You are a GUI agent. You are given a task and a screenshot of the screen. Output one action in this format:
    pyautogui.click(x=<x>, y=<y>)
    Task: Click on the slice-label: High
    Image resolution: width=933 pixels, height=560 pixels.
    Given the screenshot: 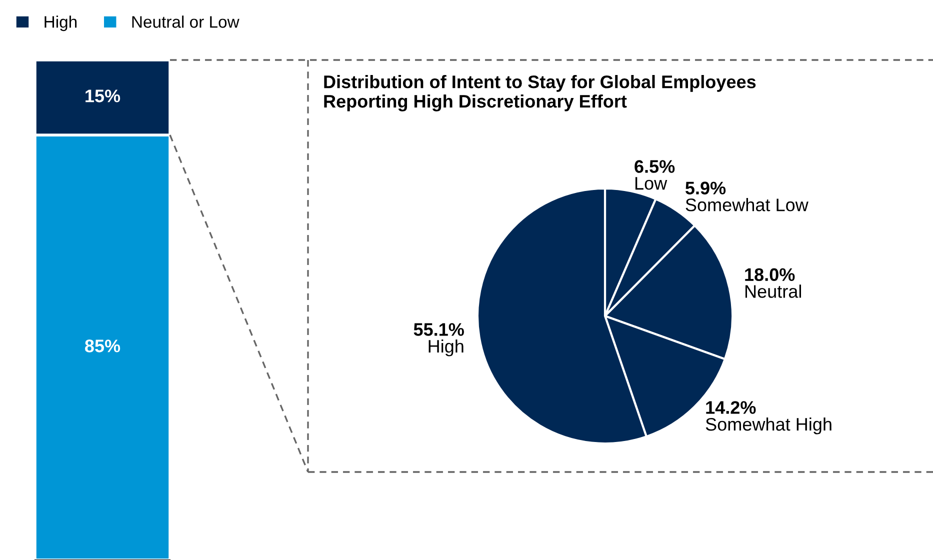 What is the action you would take?
    pyautogui.click(x=446, y=347)
    